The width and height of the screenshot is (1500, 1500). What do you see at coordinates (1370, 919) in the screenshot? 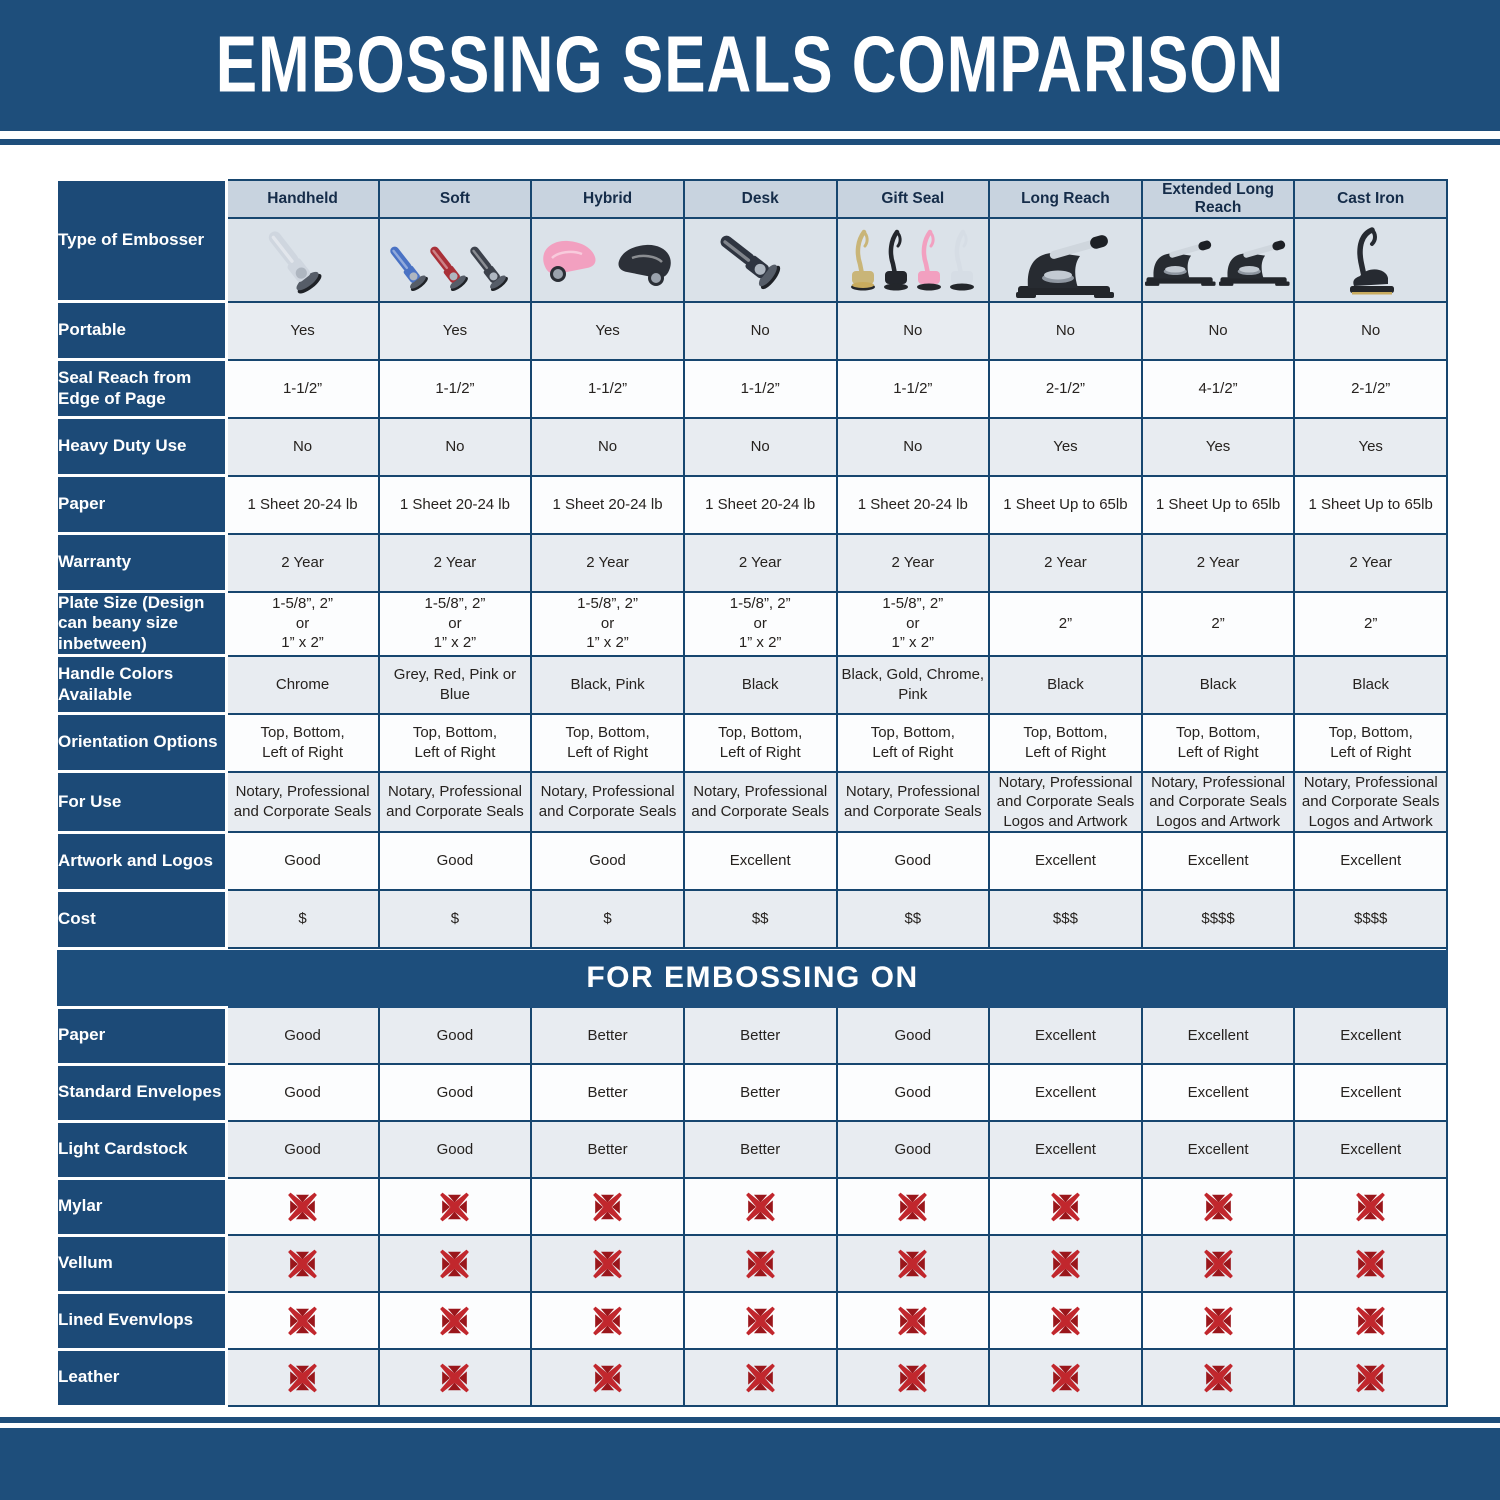
I see `value-cell-cost-cast-iron: $$$$` at bounding box center [1370, 919].